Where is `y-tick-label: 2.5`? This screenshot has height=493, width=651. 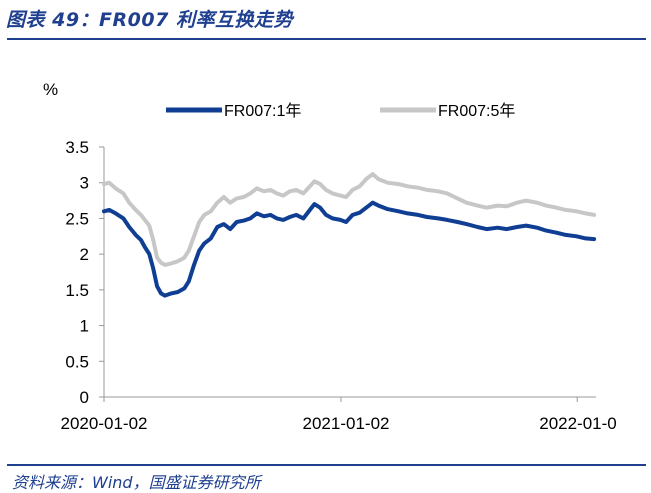
y-tick-label: 2.5 is located at coordinates (77, 218).